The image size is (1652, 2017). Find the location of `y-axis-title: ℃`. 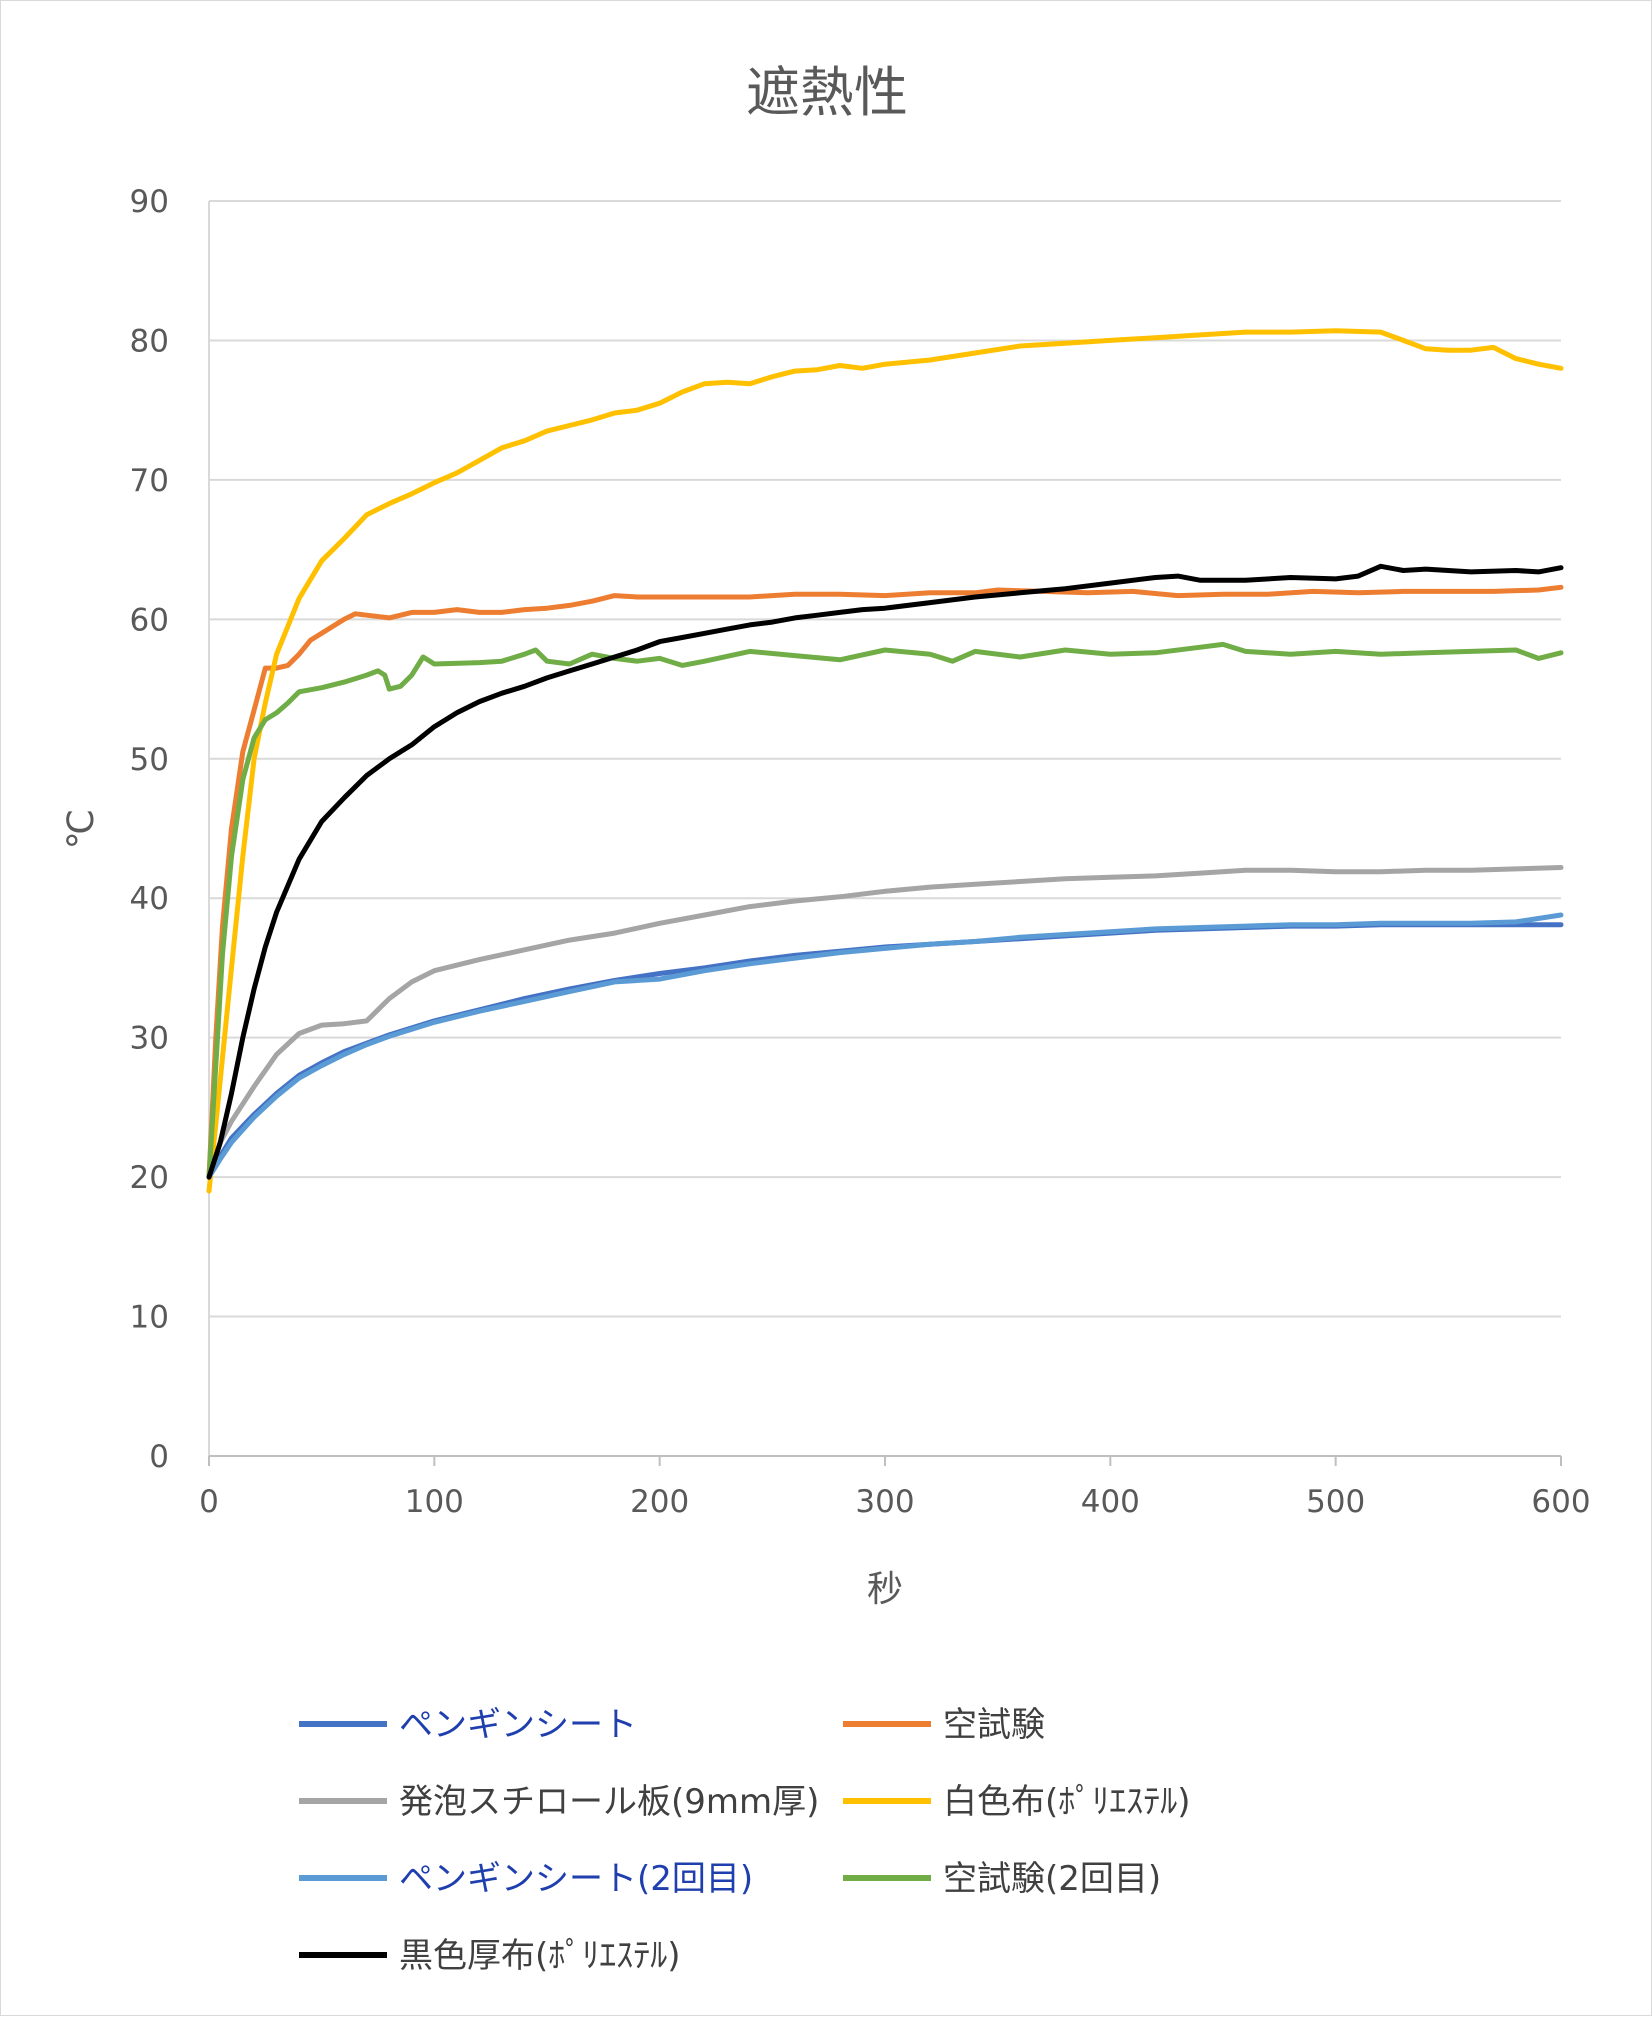

y-axis-title: ℃ is located at coordinates (81, 829).